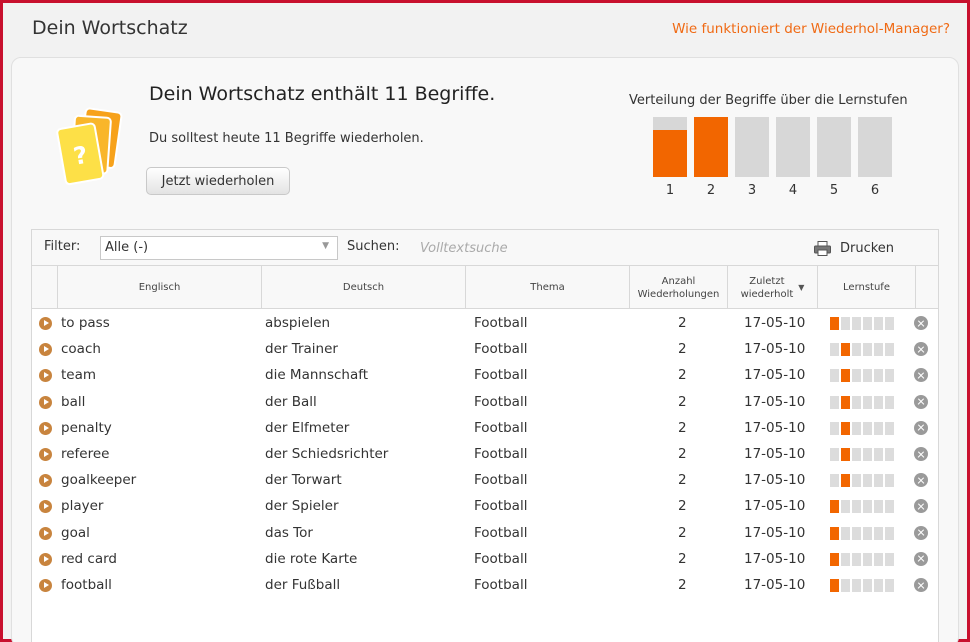 Image resolution: width=970 pixels, height=642 pixels. Describe the element at coordinates (678, 294) in the screenshot. I see `col-header-repetitions-line2: Wiederholungen` at that location.